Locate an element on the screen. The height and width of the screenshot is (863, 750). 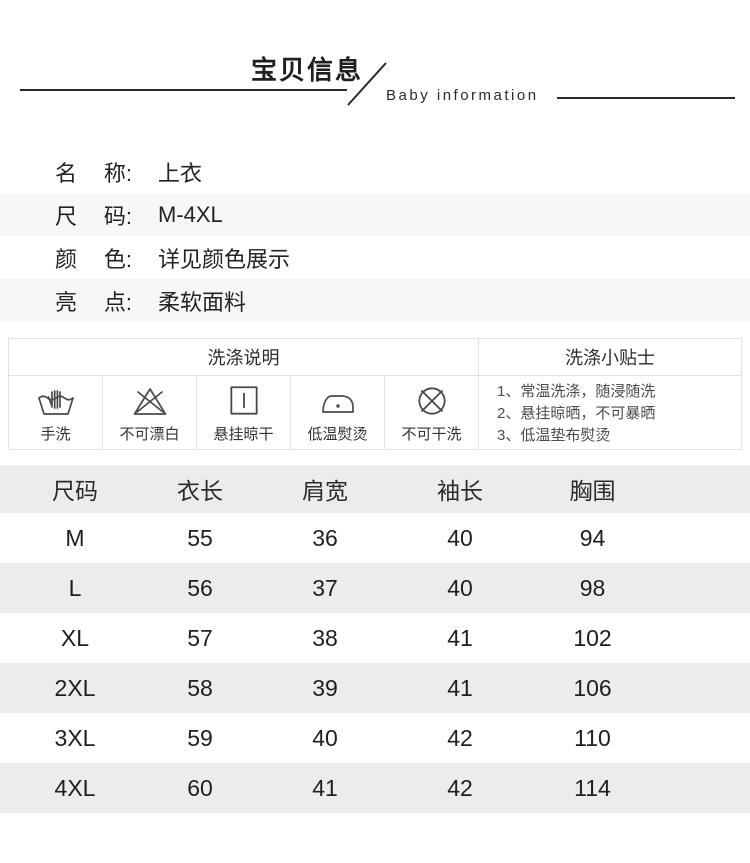
info-row-size: 尺 码: M-4XL is located at coordinates (375, 214).